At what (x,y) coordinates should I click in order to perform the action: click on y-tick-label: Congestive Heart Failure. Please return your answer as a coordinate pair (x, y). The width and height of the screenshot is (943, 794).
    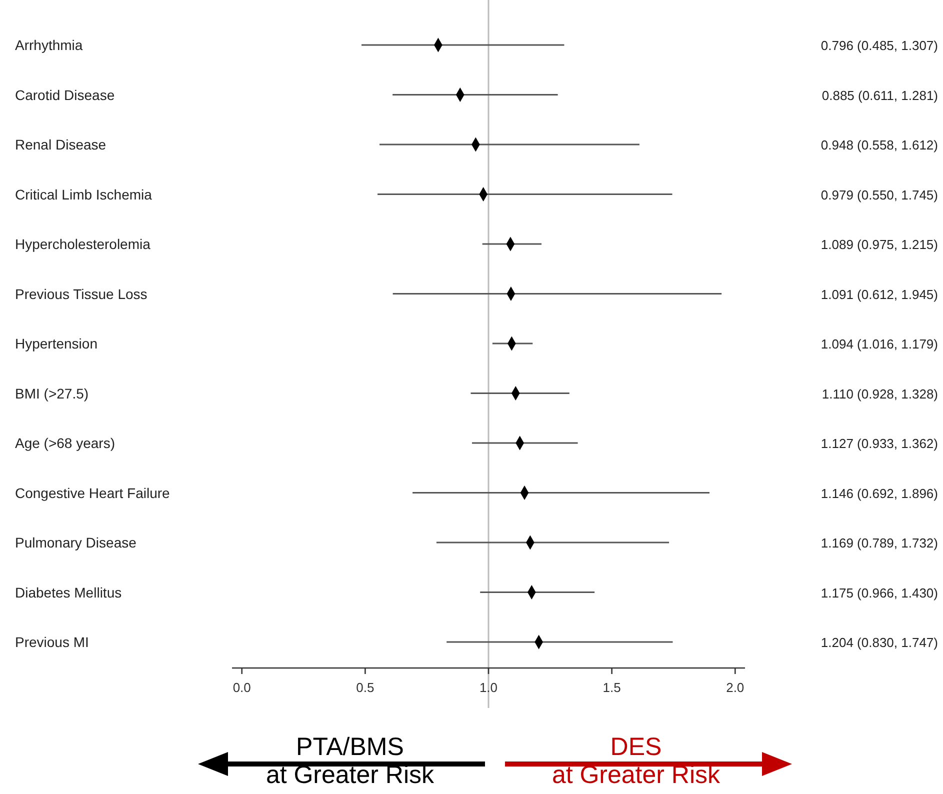
    Looking at the image, I should click on (92, 492).